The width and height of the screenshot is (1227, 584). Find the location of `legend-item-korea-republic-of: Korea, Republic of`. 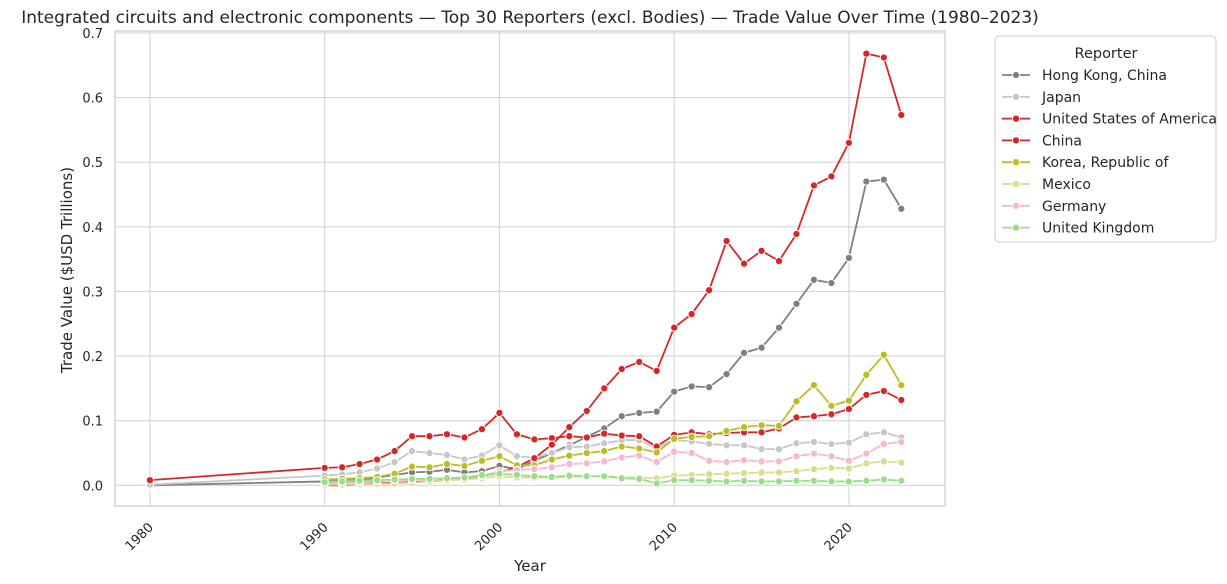

legend-item-korea-republic-of: Korea, Republic of is located at coordinates (1085, 163).